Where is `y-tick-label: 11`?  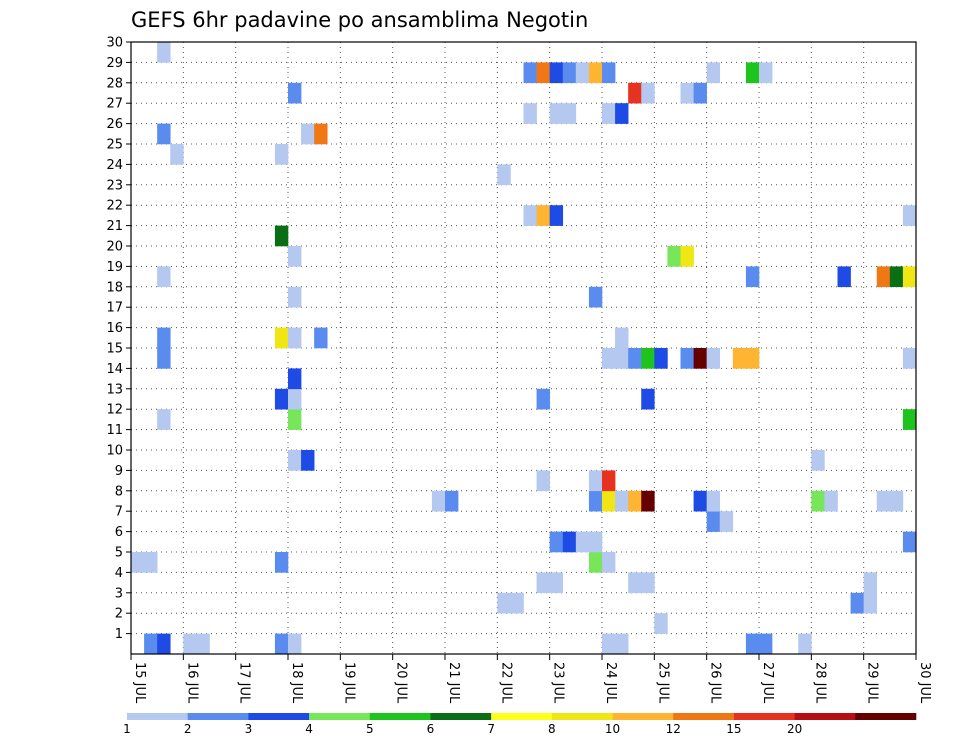 y-tick-label: 11 is located at coordinates (114, 430).